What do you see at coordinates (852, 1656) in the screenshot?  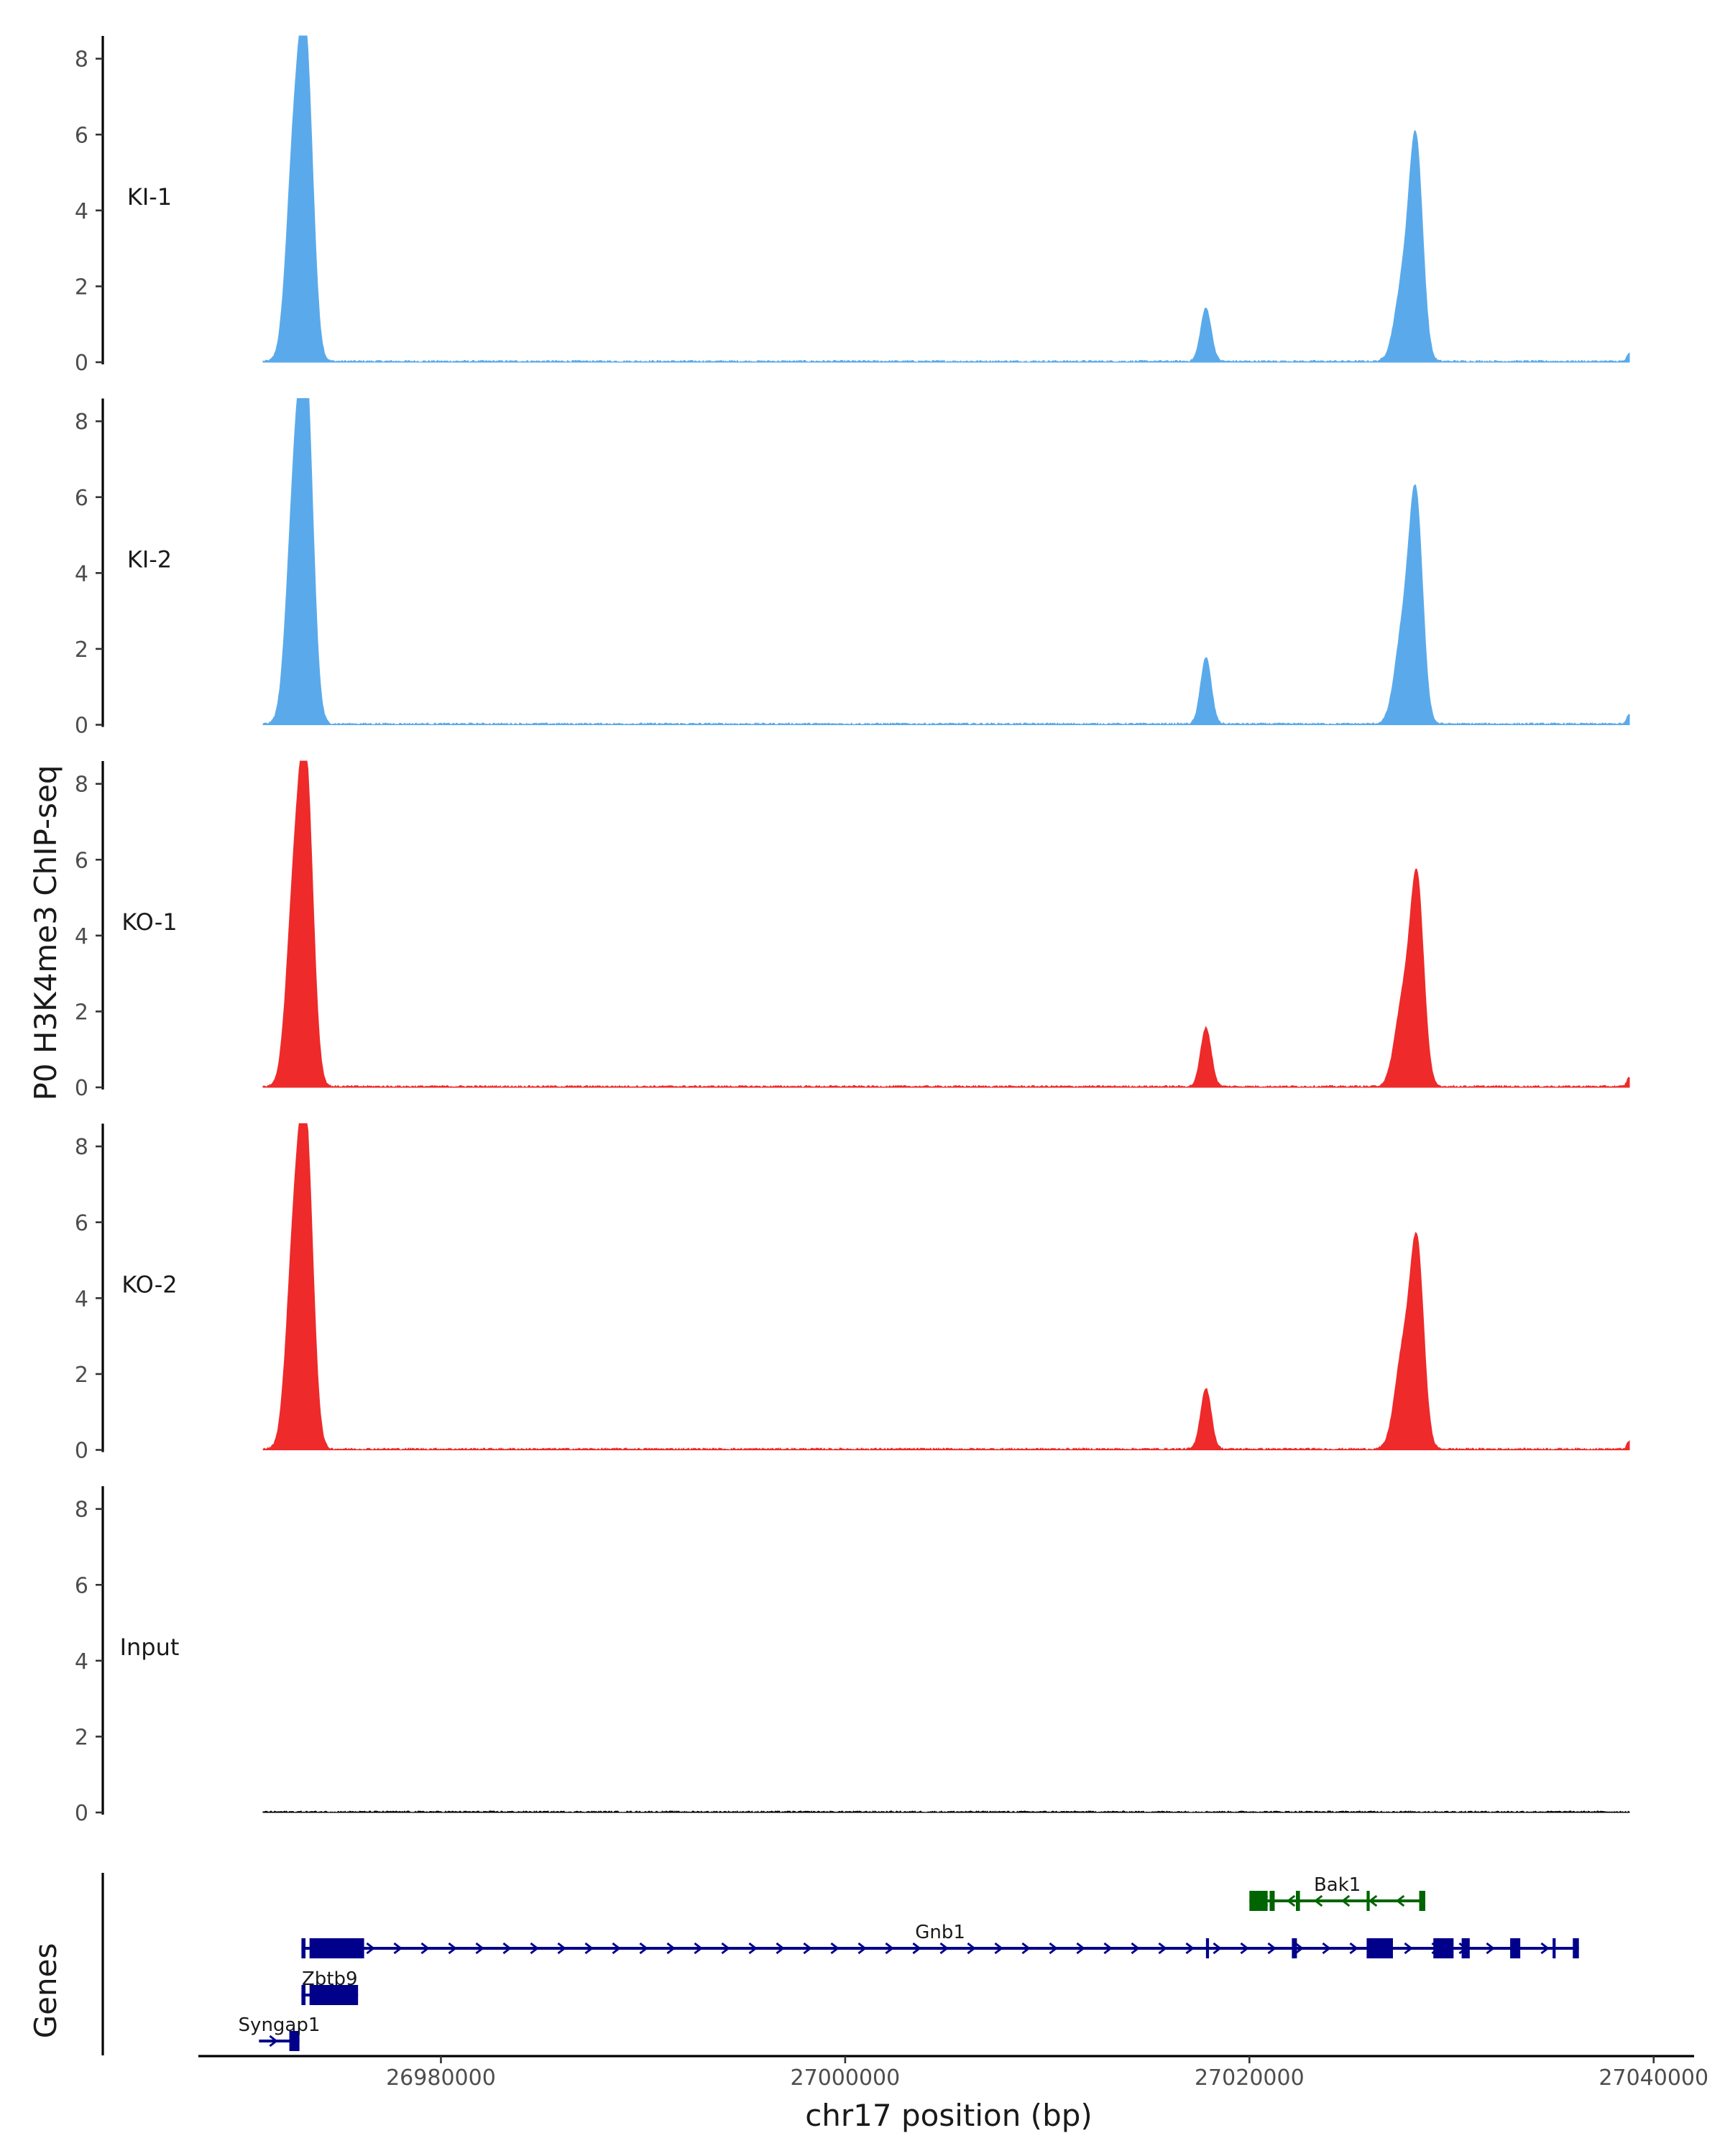 I see `track-input: 0 2 4 6 8 Input` at bounding box center [852, 1656].